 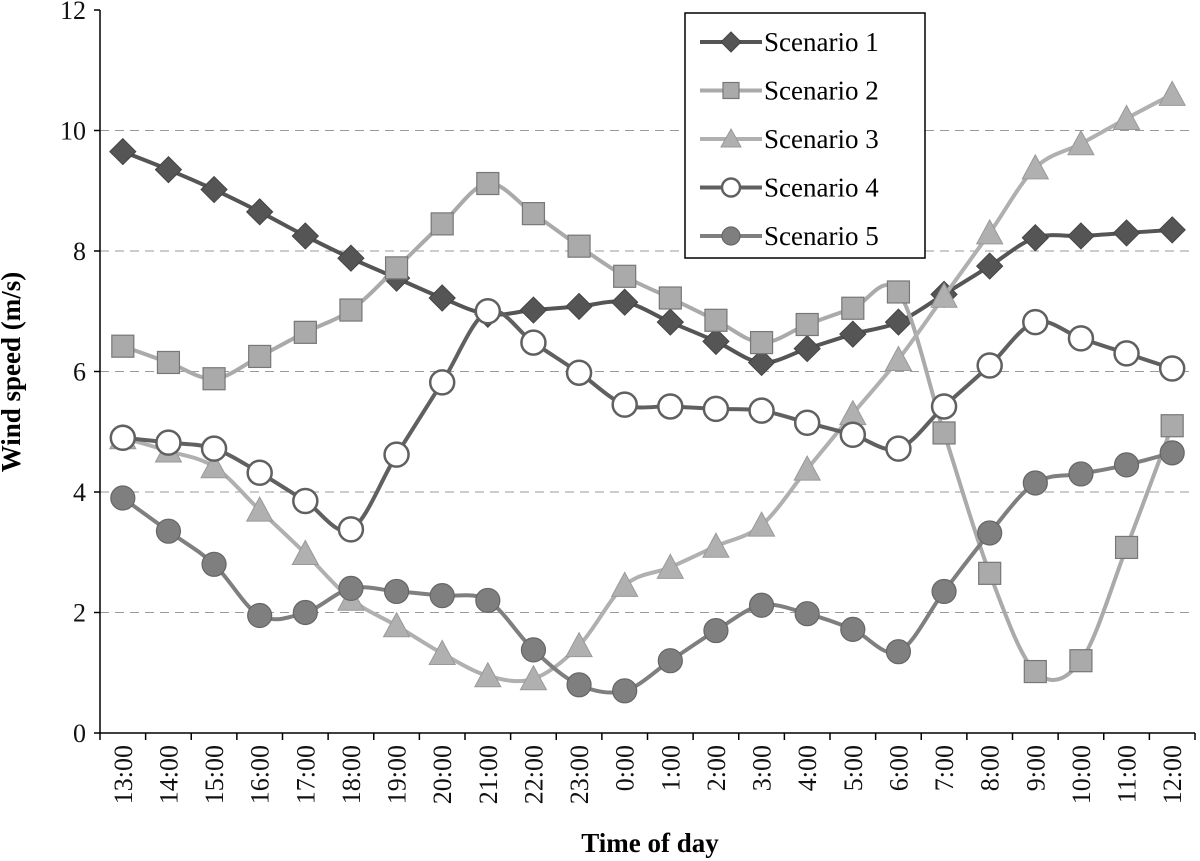 What do you see at coordinates (821, 188) in the screenshot?
I see `legend-label: Scenario 4` at bounding box center [821, 188].